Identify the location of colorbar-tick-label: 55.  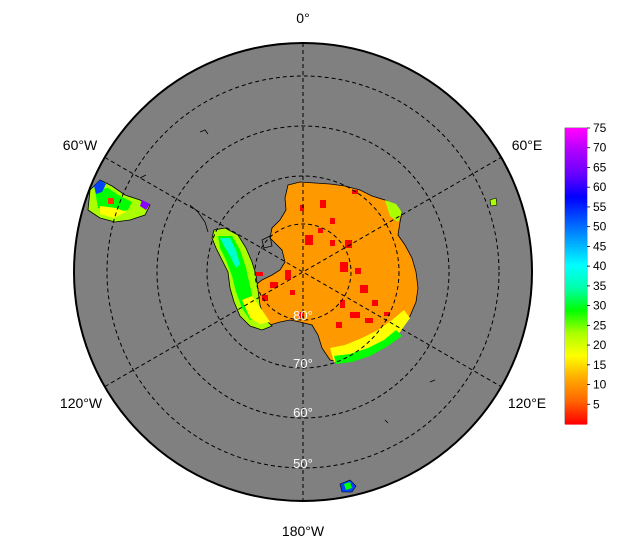
(600, 207).